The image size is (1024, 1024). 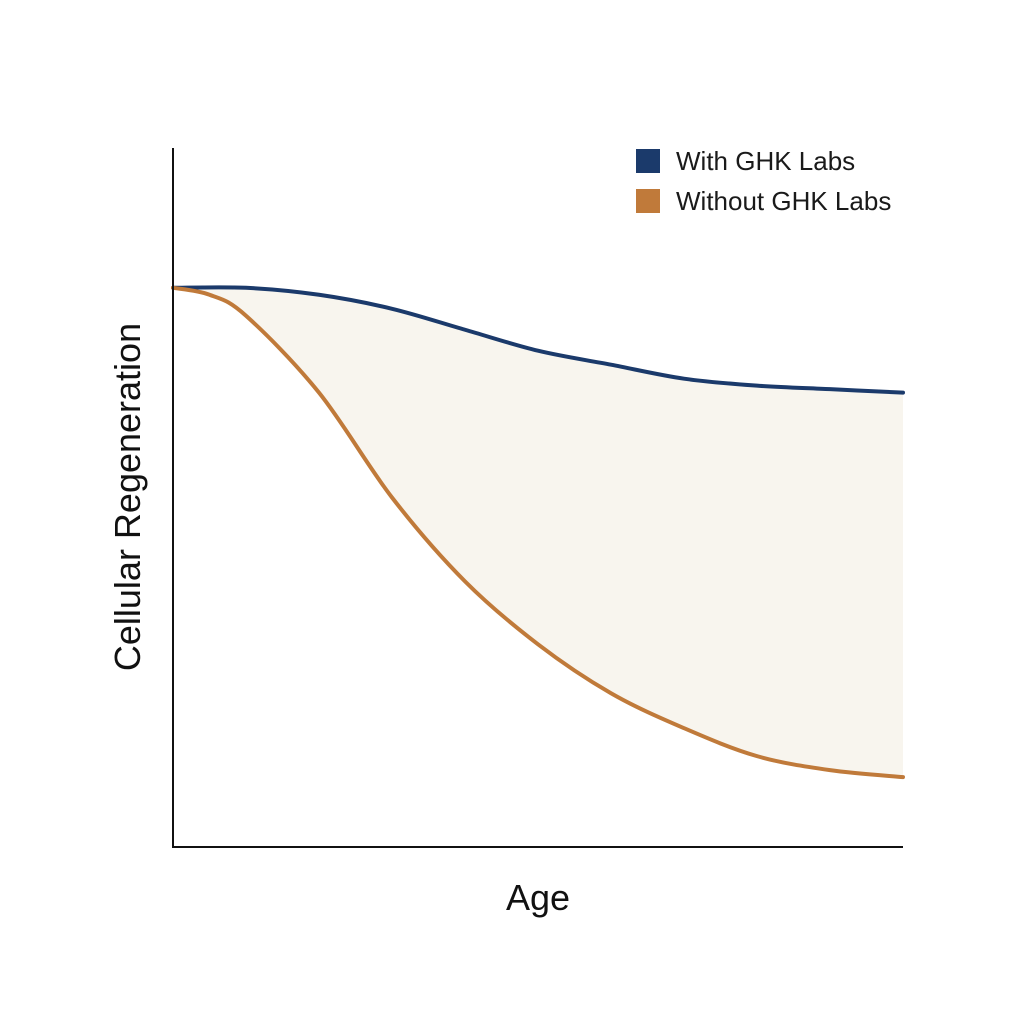 I want to click on legend-label-with-ghk-labs: With GHK Labs, so click(x=765, y=161).